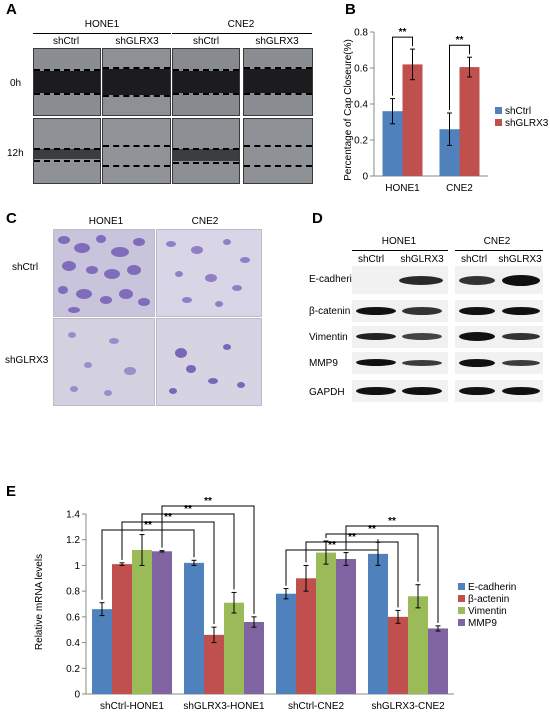 The height and width of the screenshot is (715, 550). Describe the element at coordinates (487, 611) in the screenshot. I see `chart-e-legend-label: Vimentin` at that location.